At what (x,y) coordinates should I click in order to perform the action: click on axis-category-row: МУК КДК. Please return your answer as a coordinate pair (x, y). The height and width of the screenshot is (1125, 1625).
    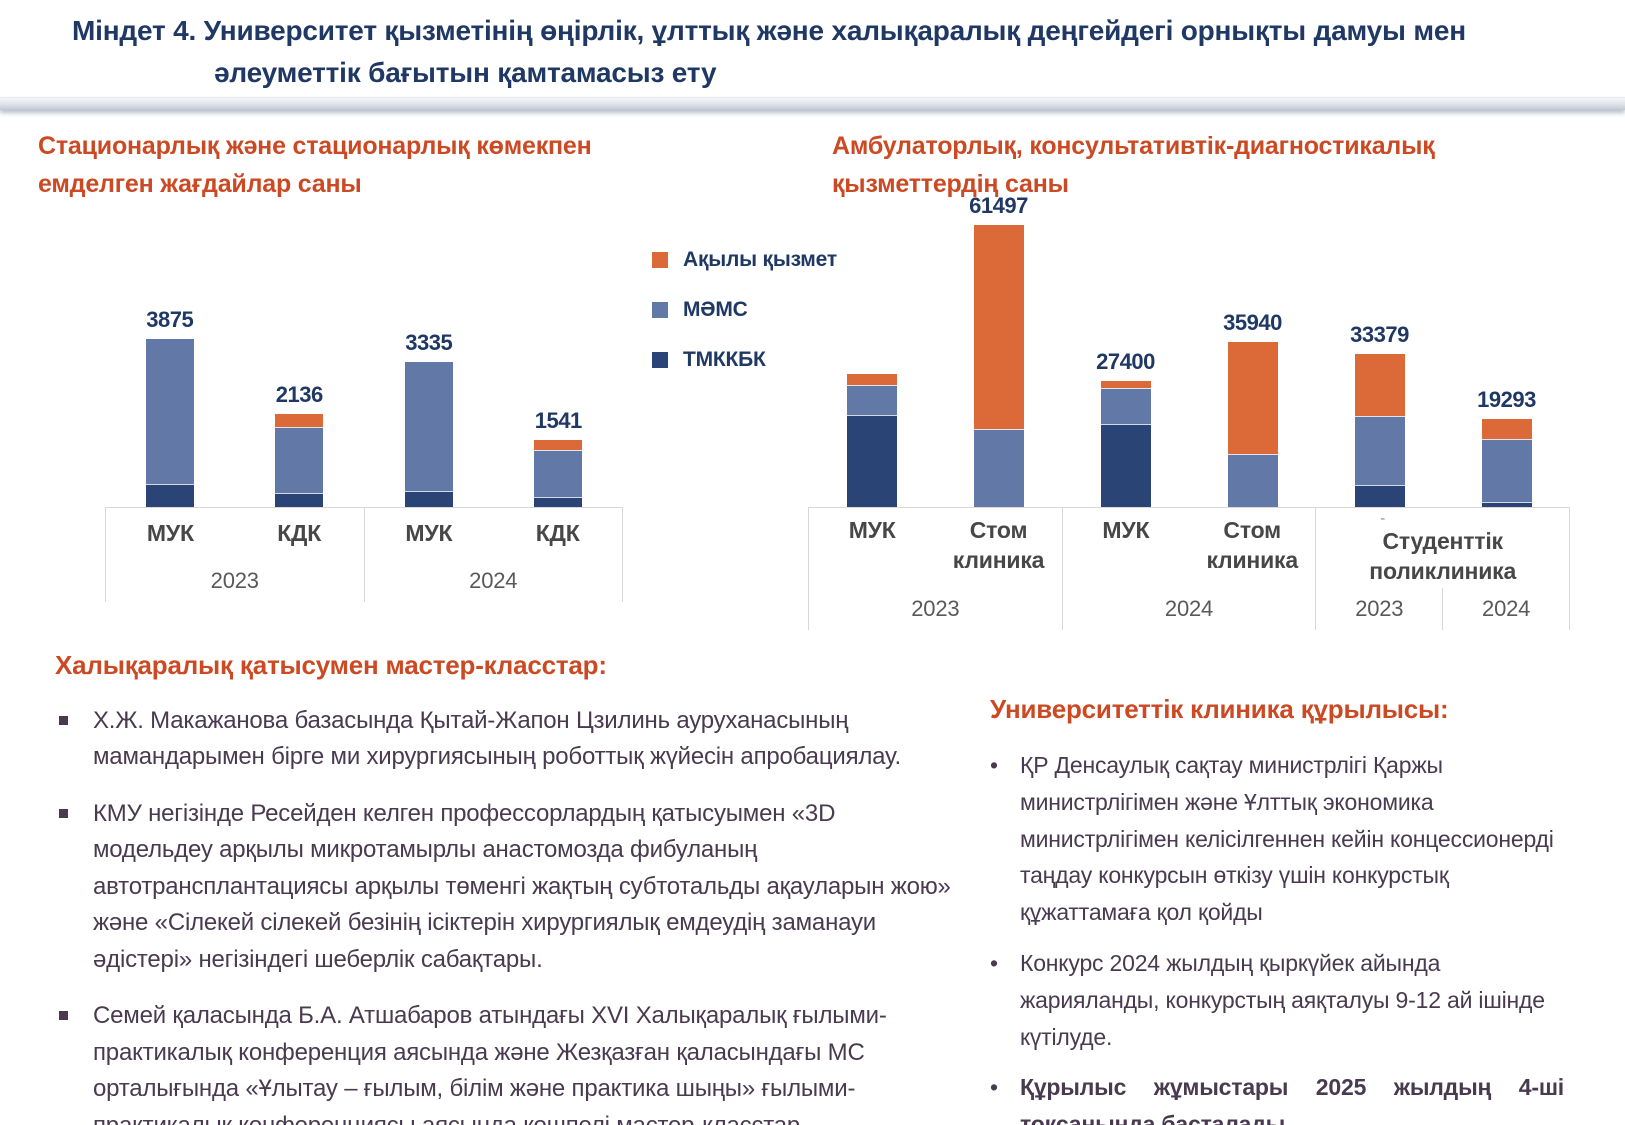
    Looking at the image, I should click on (494, 534).